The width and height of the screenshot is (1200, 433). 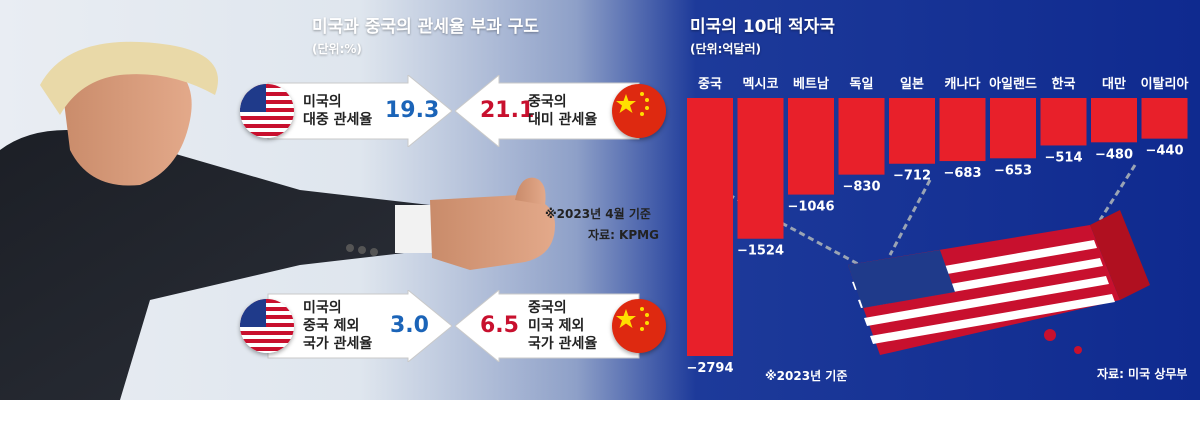 I want to click on cn-label-row1: 중국의 대미 관세율, so click(x=563, y=111).